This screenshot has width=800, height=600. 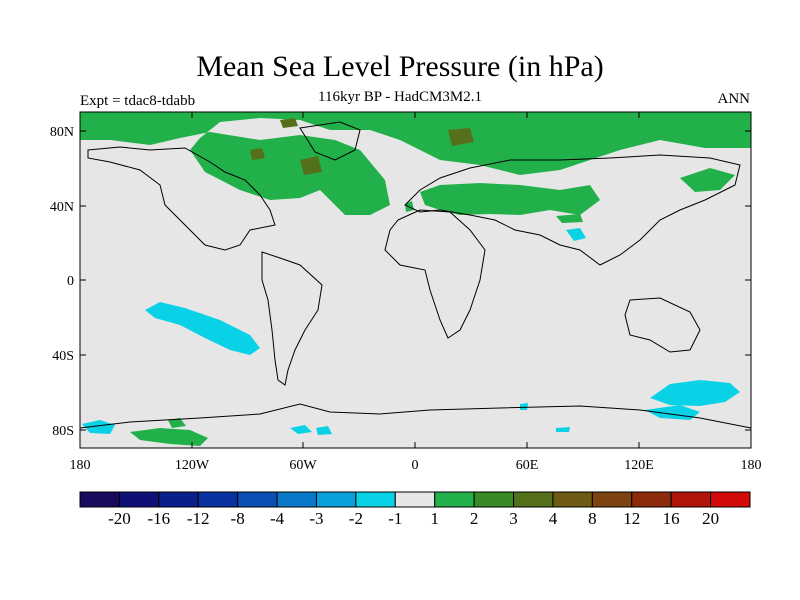 I want to click on lon-label-60w: 60W, so click(x=303, y=465).